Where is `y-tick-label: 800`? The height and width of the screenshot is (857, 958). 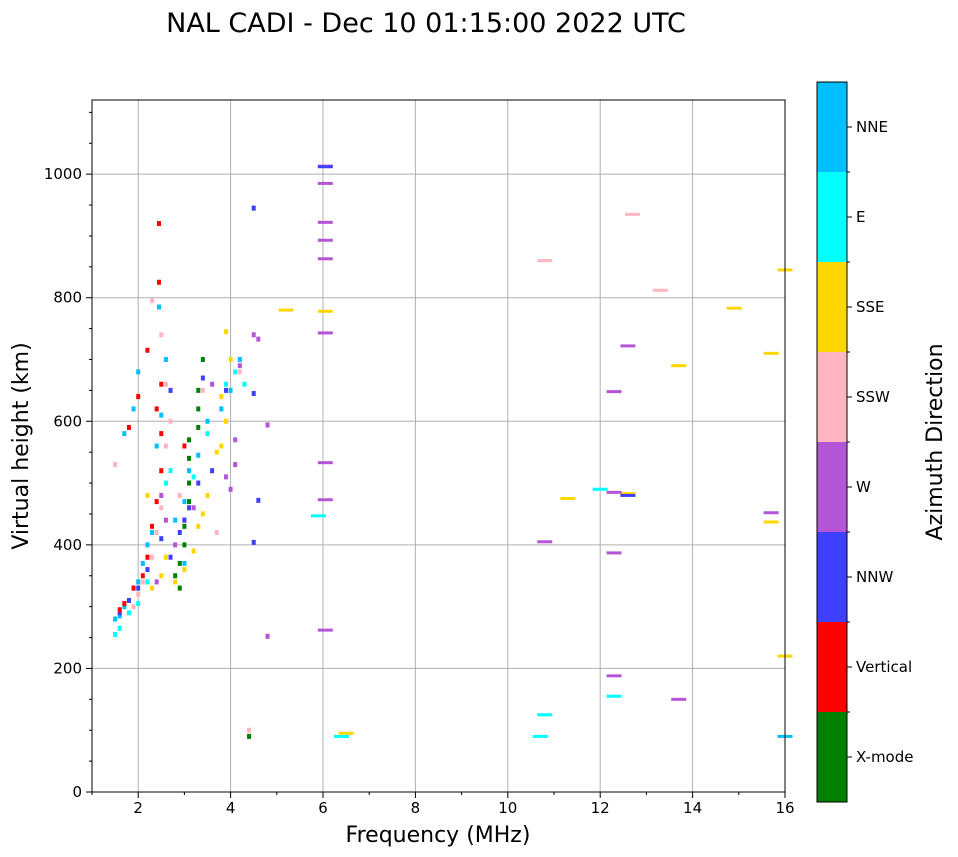 y-tick-label: 800 is located at coordinates (67, 298).